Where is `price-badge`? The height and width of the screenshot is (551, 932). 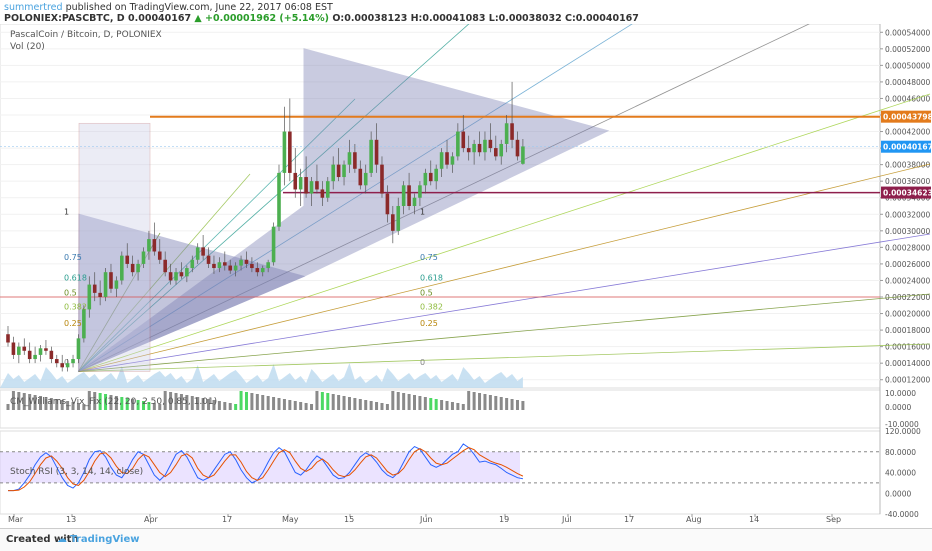 price-badge is located at coordinates (906, 192).